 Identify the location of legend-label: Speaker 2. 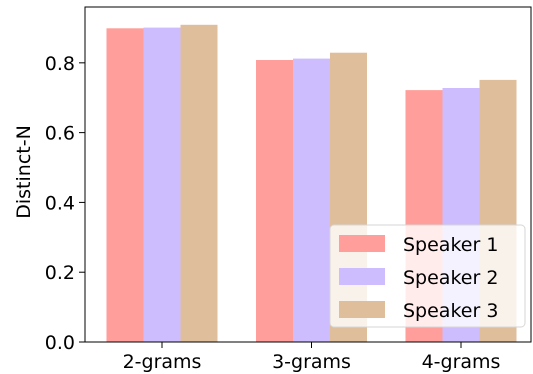
(450, 278).